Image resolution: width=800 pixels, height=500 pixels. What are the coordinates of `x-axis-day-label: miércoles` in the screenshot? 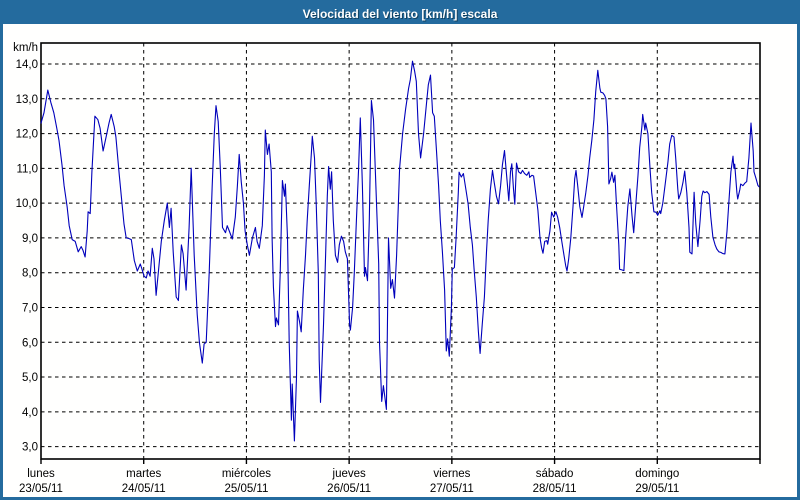 It's located at (246, 474).